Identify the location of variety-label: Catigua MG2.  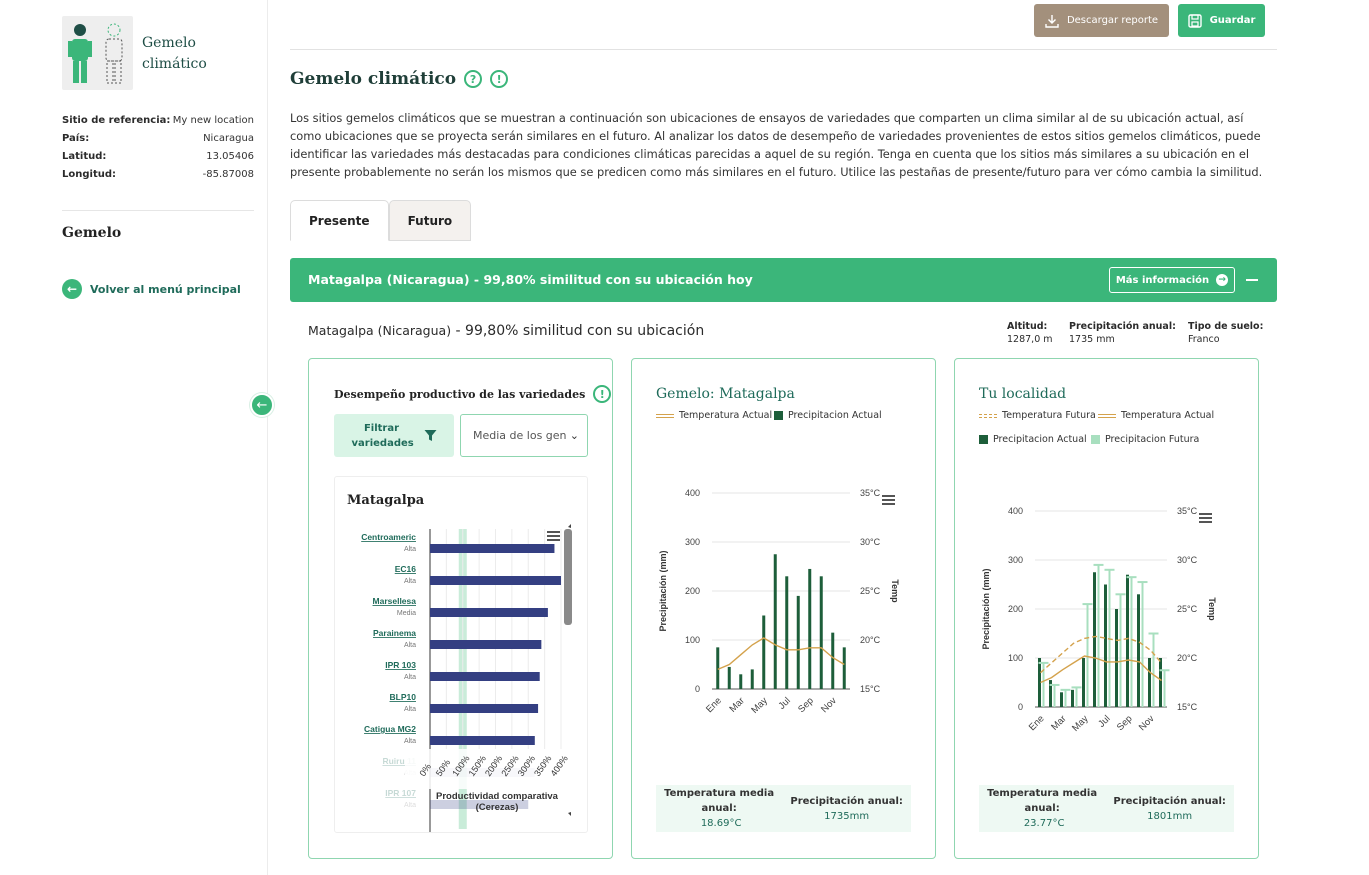
(390, 729).